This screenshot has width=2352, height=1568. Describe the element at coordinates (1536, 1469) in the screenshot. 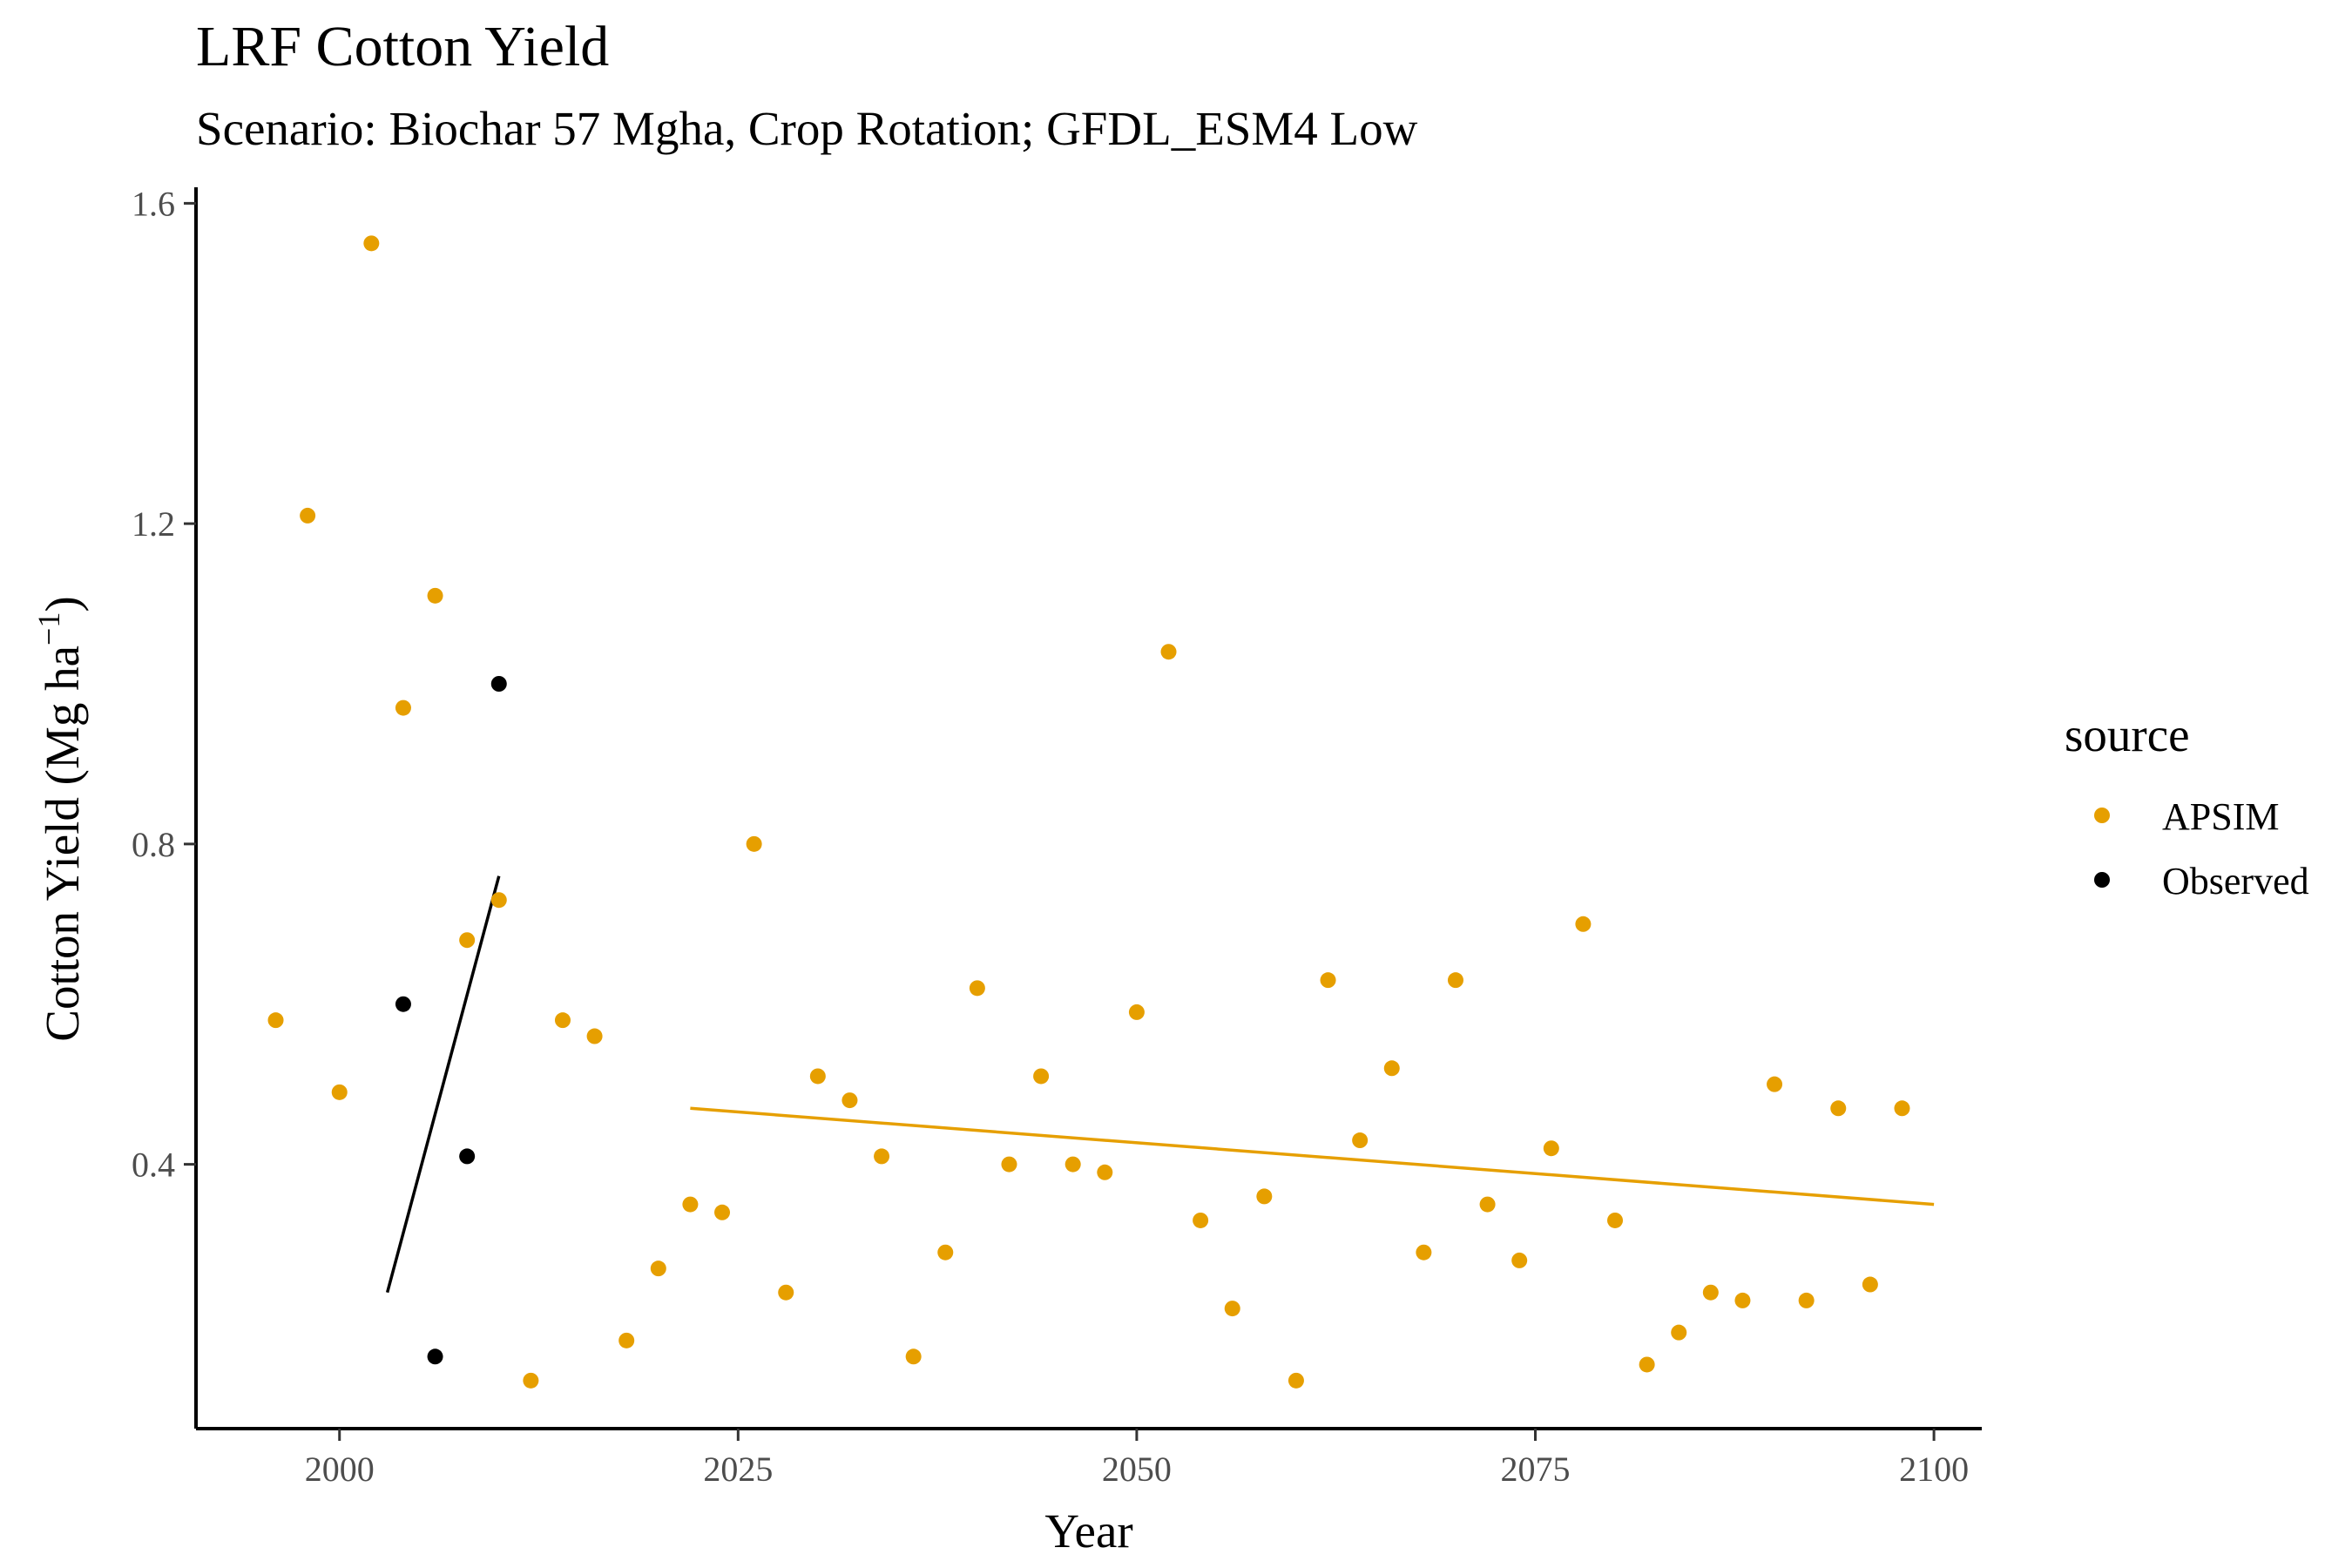

I see `x-tick-label: 2075` at that location.